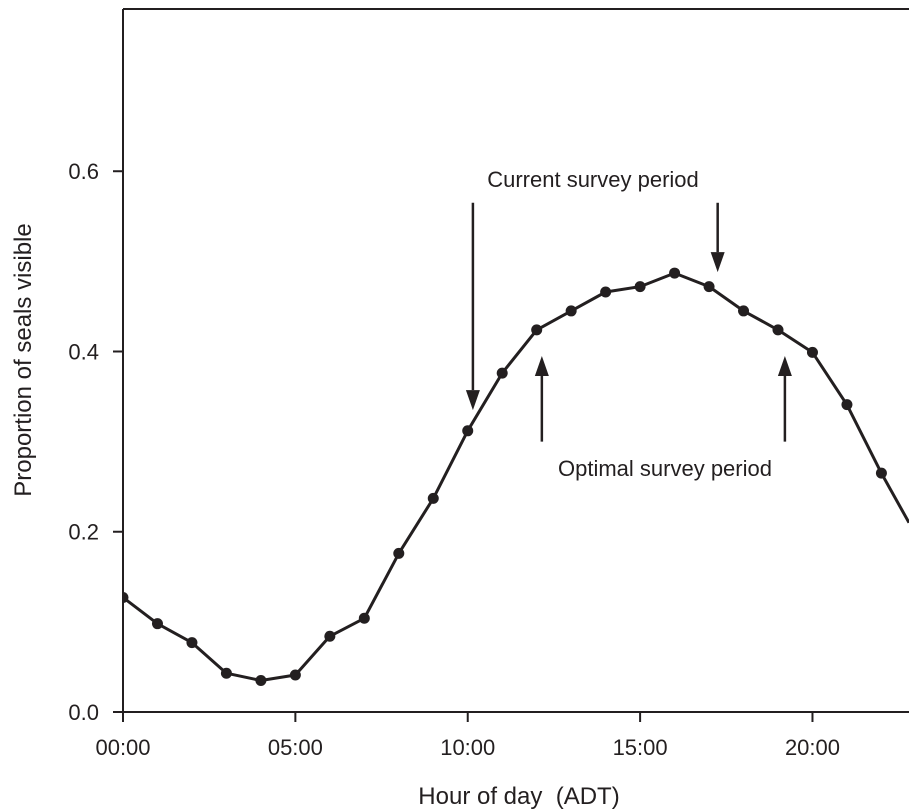  Describe the element at coordinates (83, 532) in the screenshot. I see `y-tick-label: 0.2` at that location.